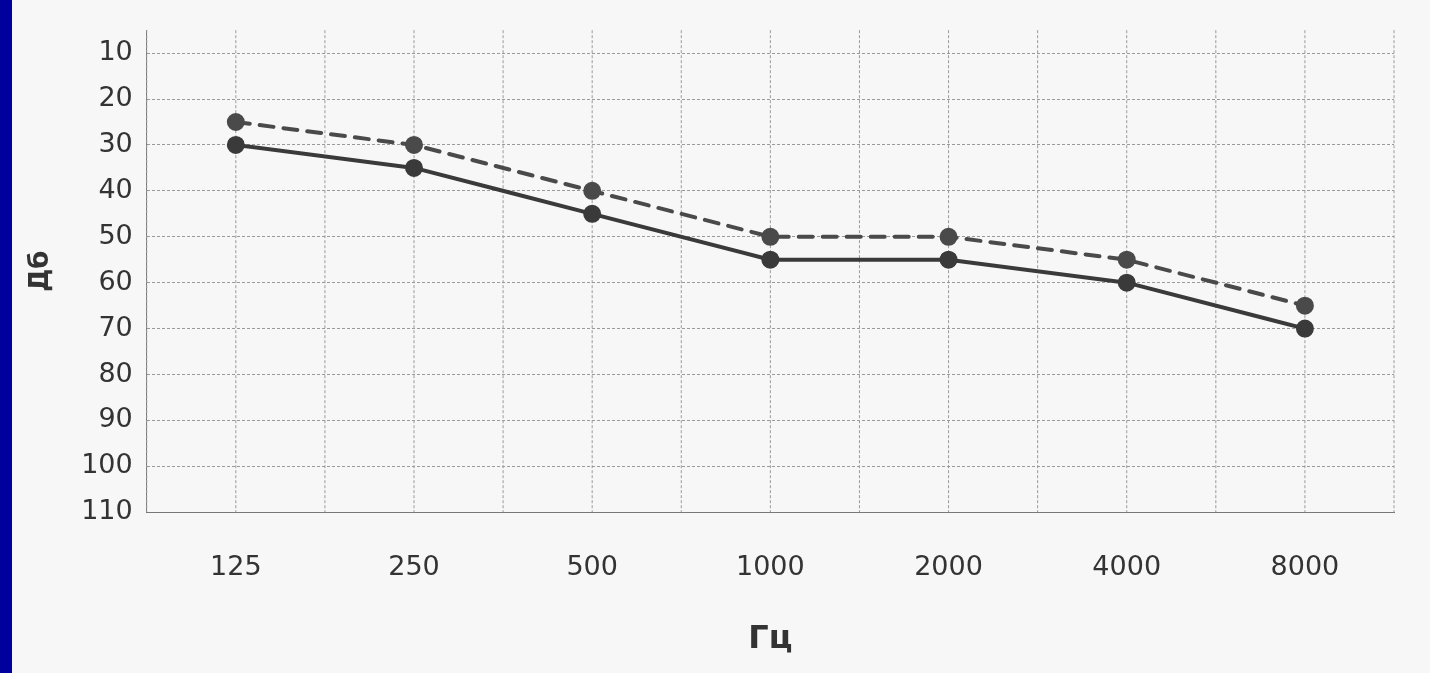 The image size is (1430, 673). What do you see at coordinates (115, 372) in the screenshot?
I see `y-tick-label: 80` at bounding box center [115, 372].